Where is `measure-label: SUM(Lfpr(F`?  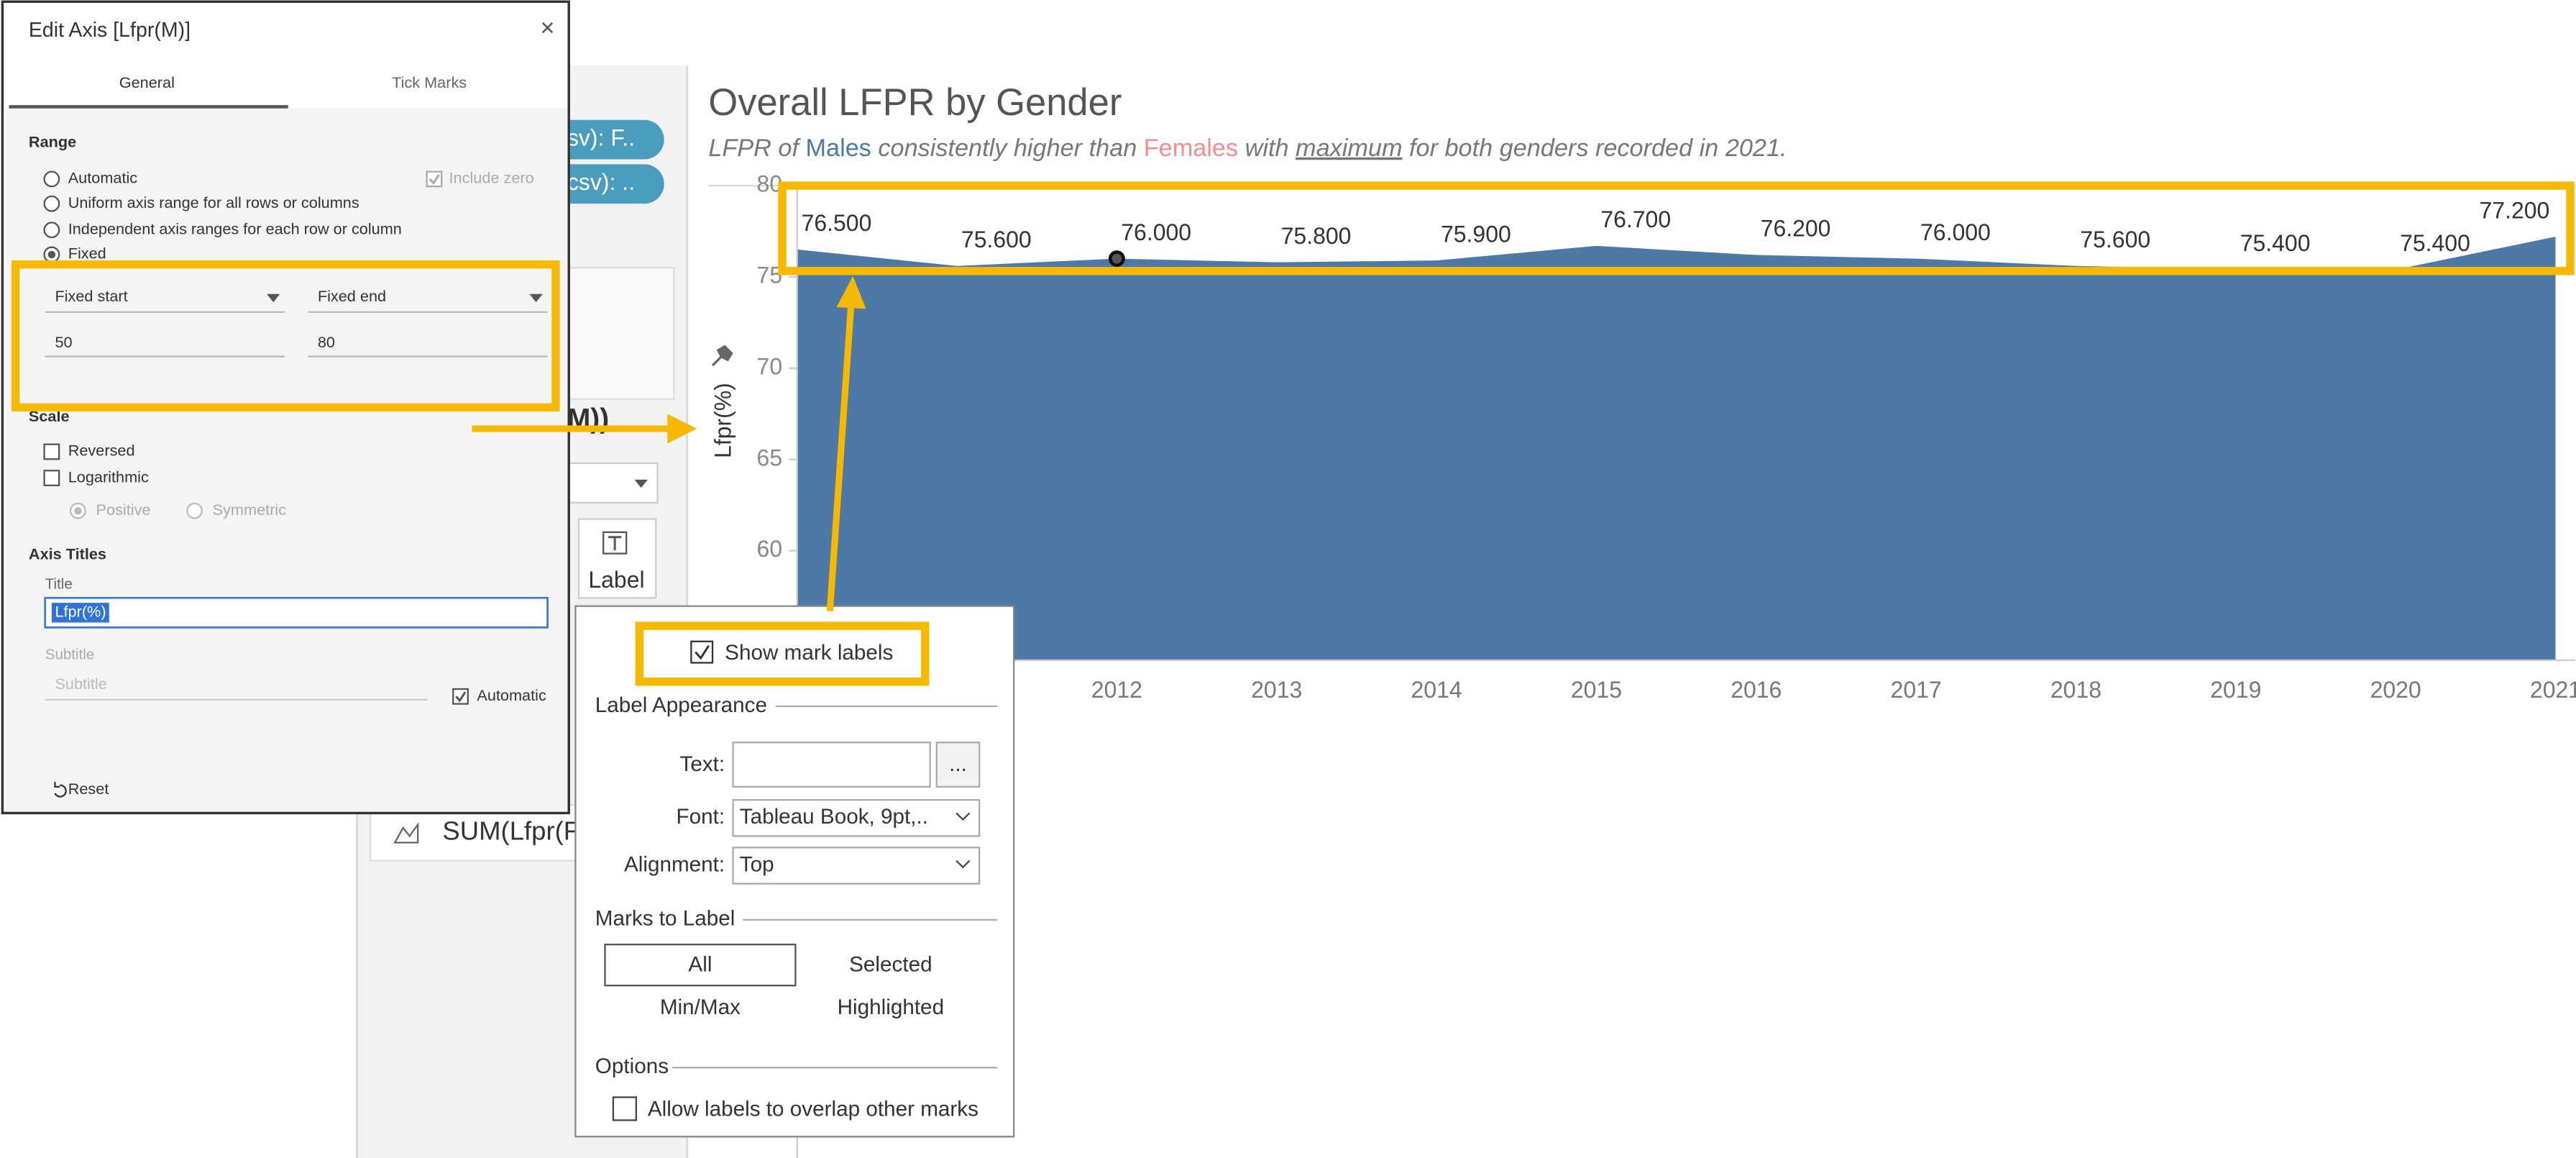 measure-label: SUM(Lfpr(F is located at coordinates (511, 830).